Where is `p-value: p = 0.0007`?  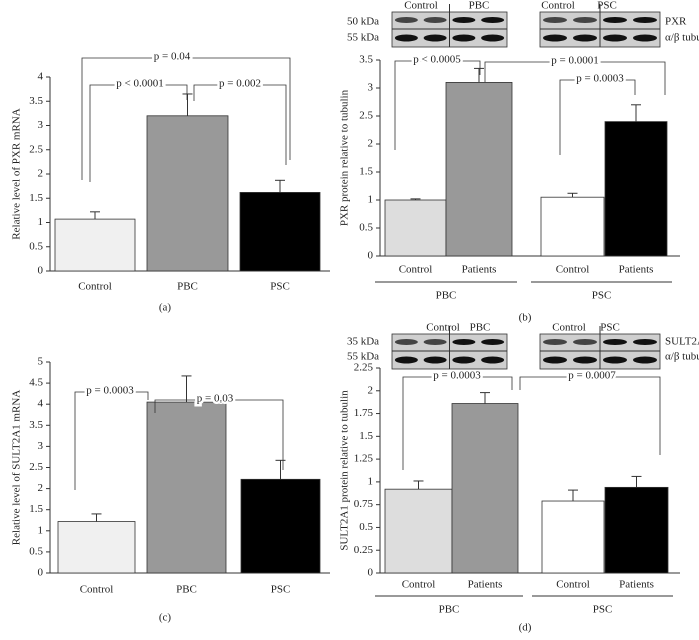 p-value: p = 0.0007 is located at coordinates (592, 376).